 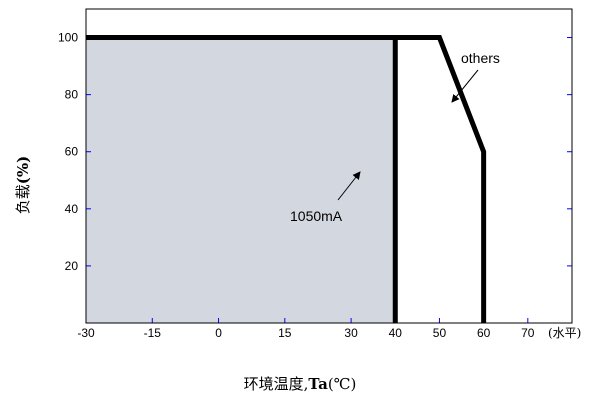 I want to click on annotation-others-label: others, so click(x=480, y=58).